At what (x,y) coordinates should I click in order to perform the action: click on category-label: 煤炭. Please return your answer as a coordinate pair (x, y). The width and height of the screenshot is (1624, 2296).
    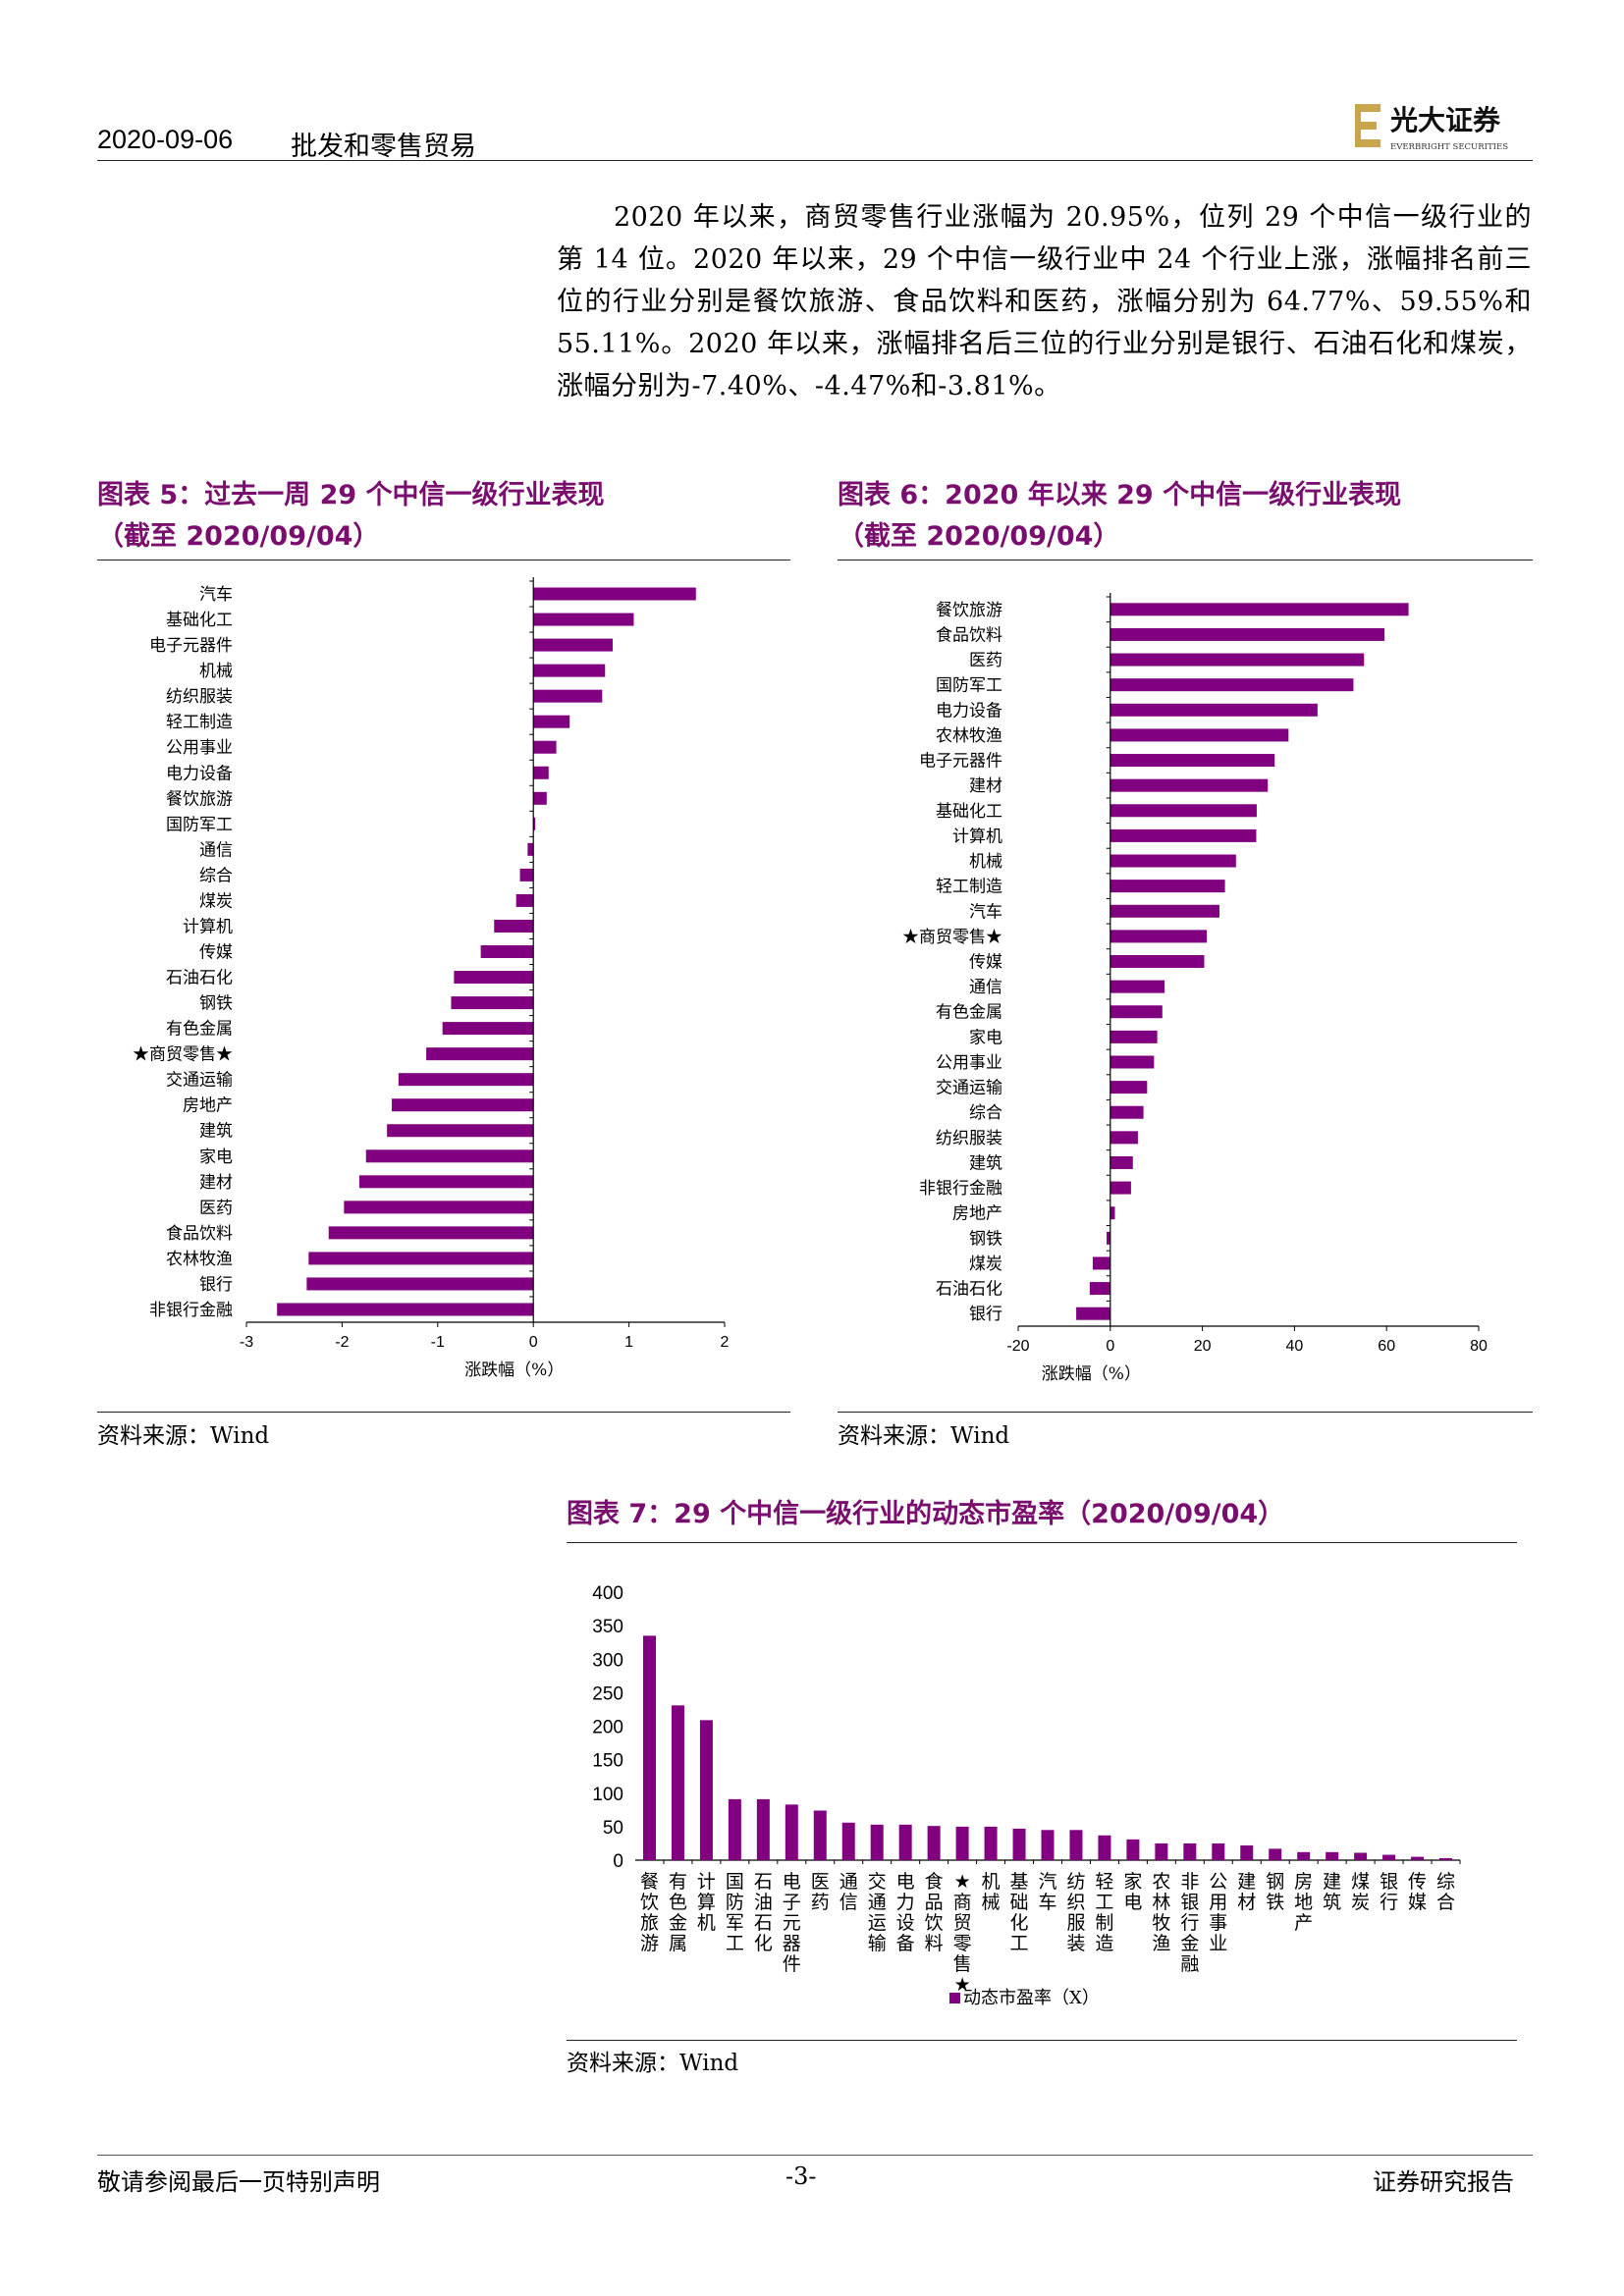
    Looking at the image, I should click on (1360, 1892).